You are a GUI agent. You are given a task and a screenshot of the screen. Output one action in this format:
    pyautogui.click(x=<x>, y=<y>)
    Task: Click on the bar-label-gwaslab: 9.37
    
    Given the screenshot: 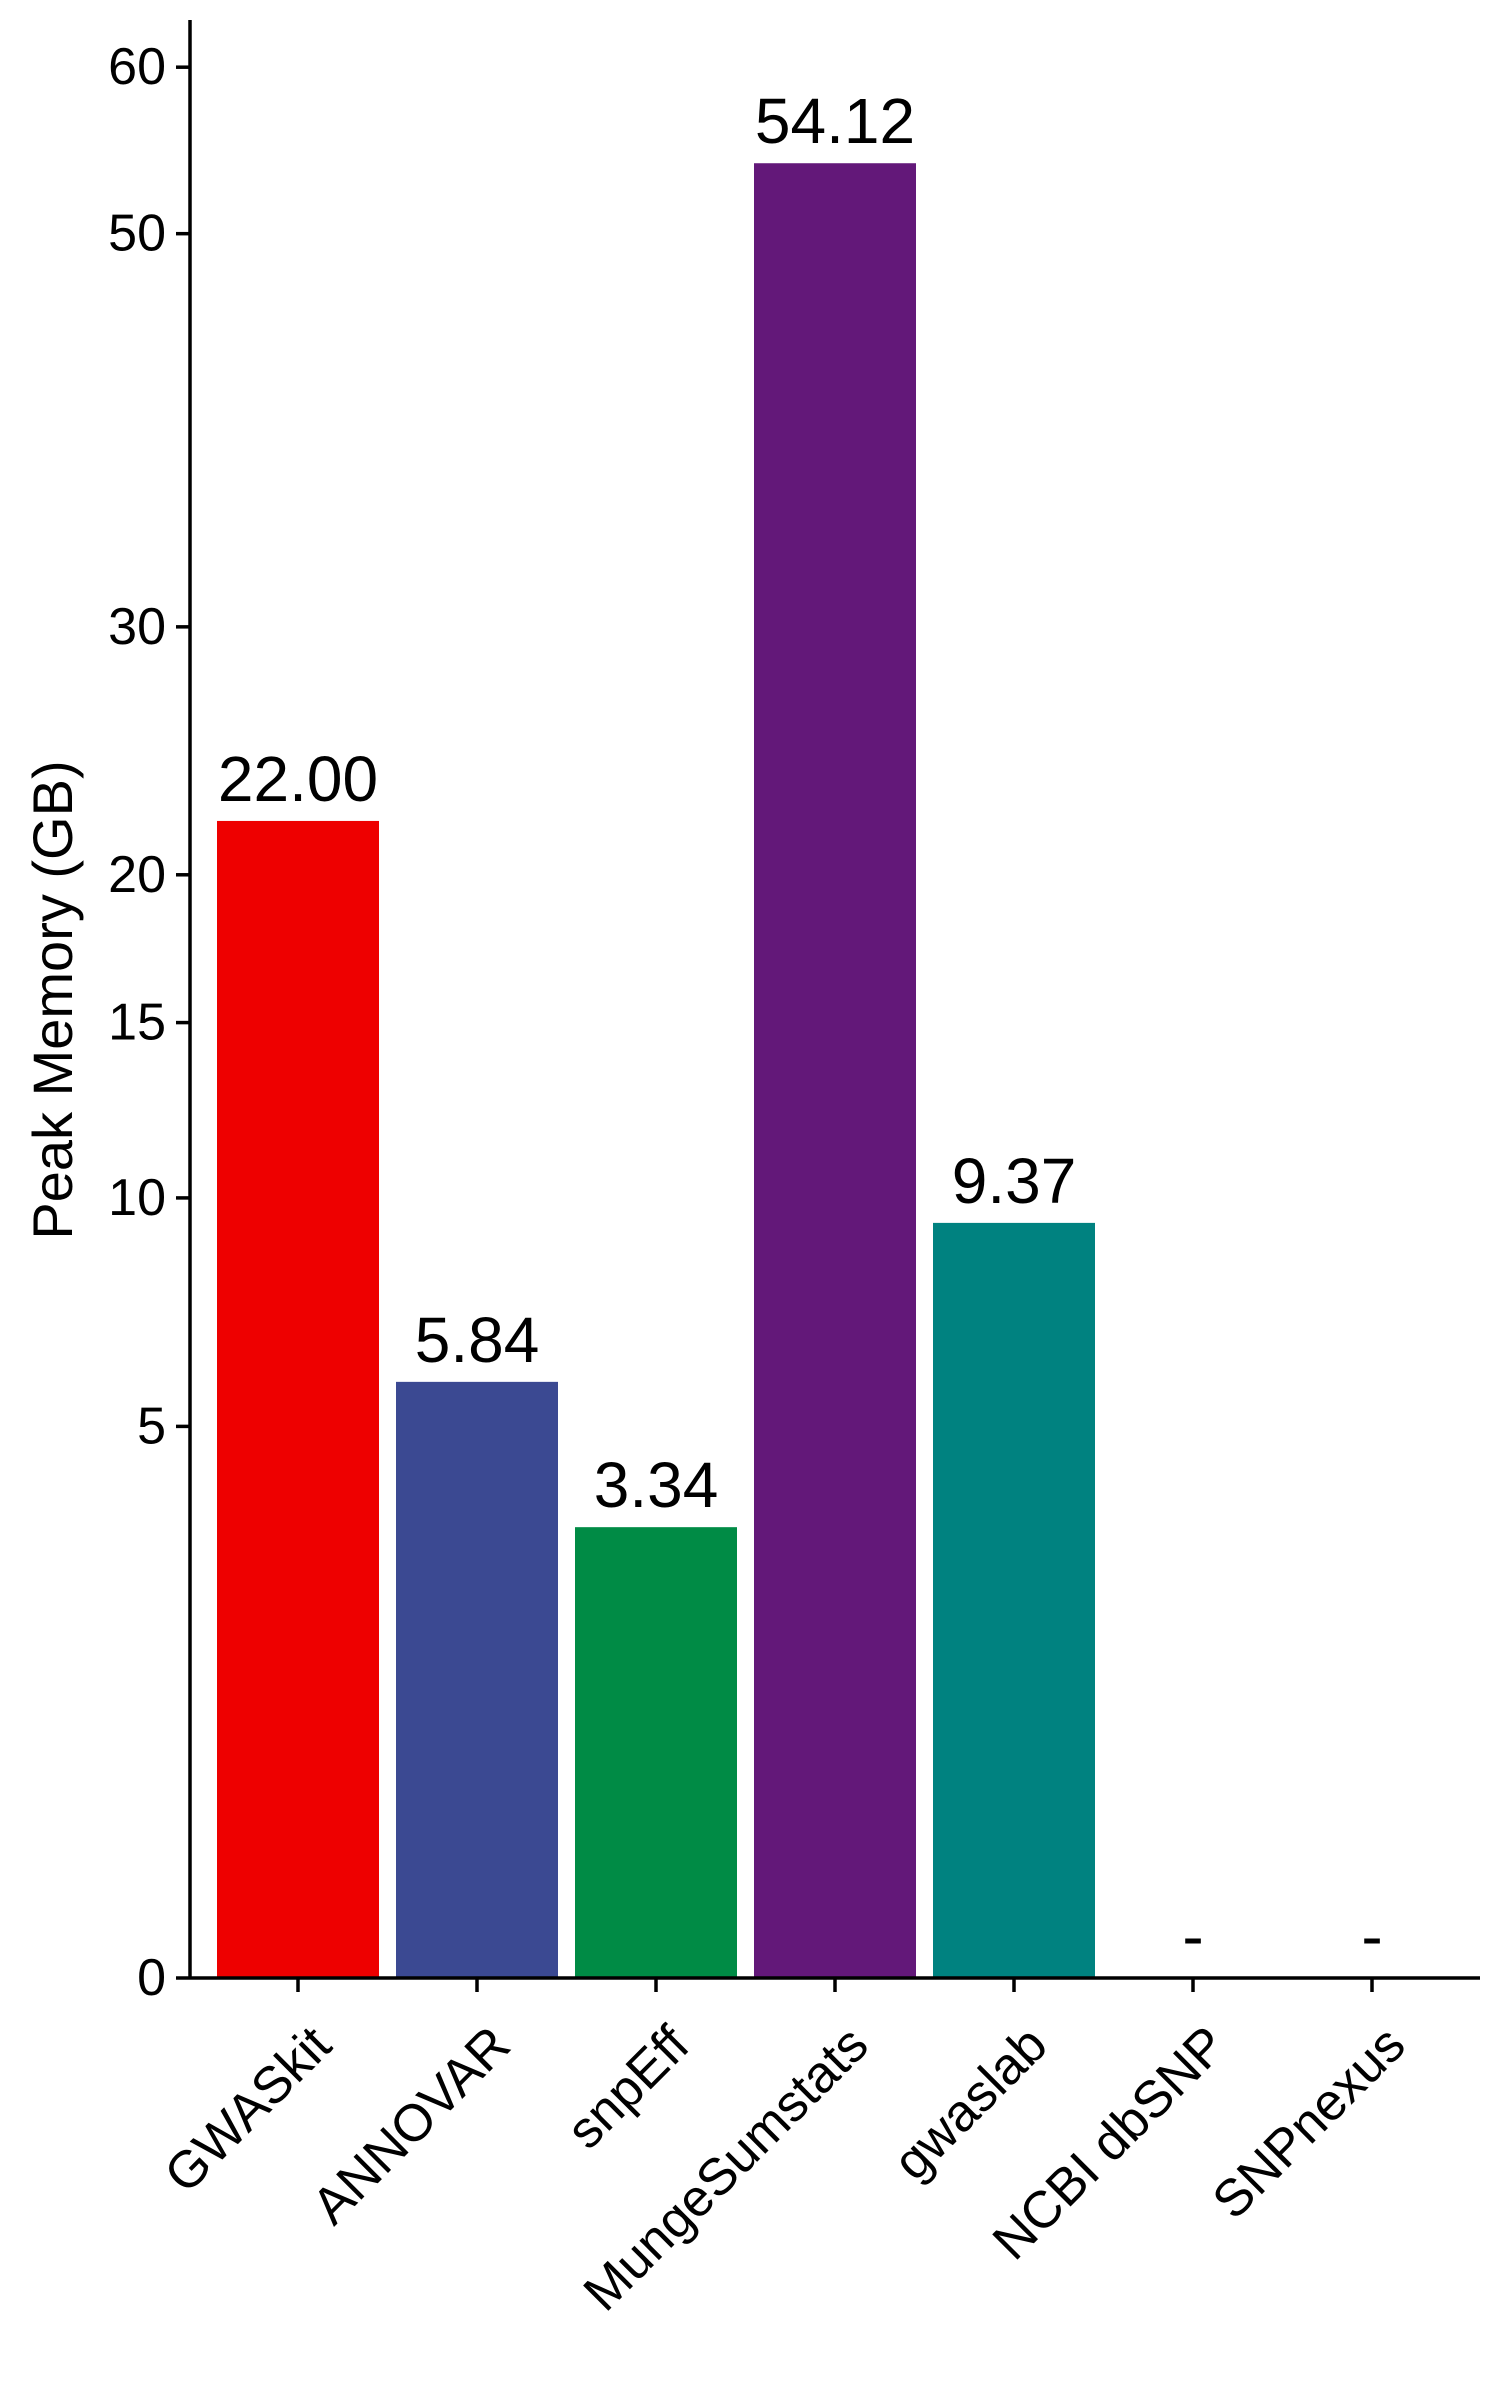 What is the action you would take?
    pyautogui.click(x=1014, y=1181)
    